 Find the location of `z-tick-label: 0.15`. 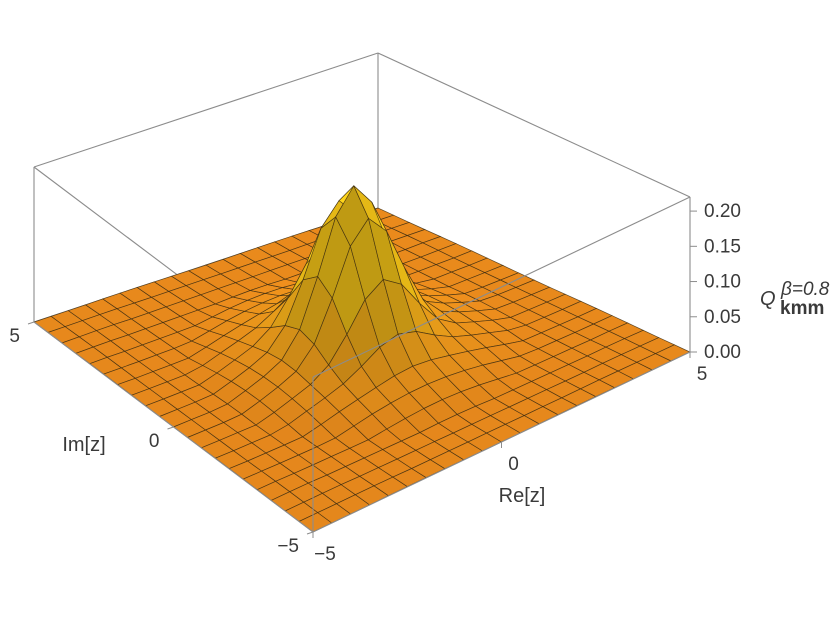

z-tick-label: 0.15 is located at coordinates (722, 246).